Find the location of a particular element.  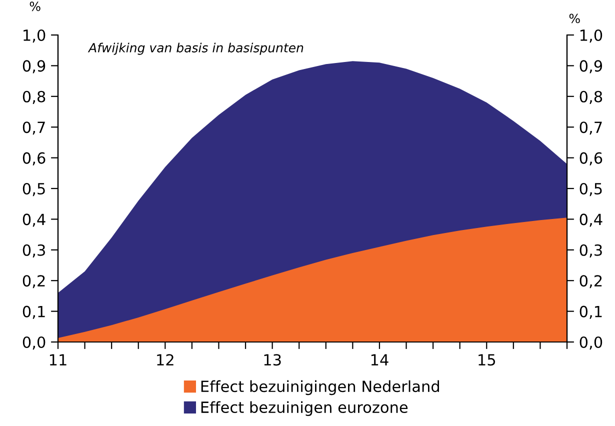

y-tick-label: 0,5 is located at coordinates (33, 189).